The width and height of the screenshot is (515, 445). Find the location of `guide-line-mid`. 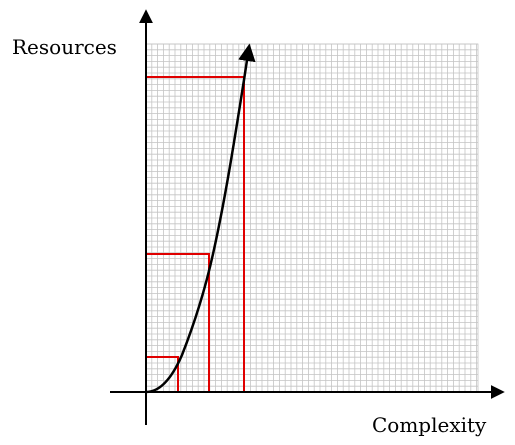

guide-line-mid is located at coordinates (178, 322).